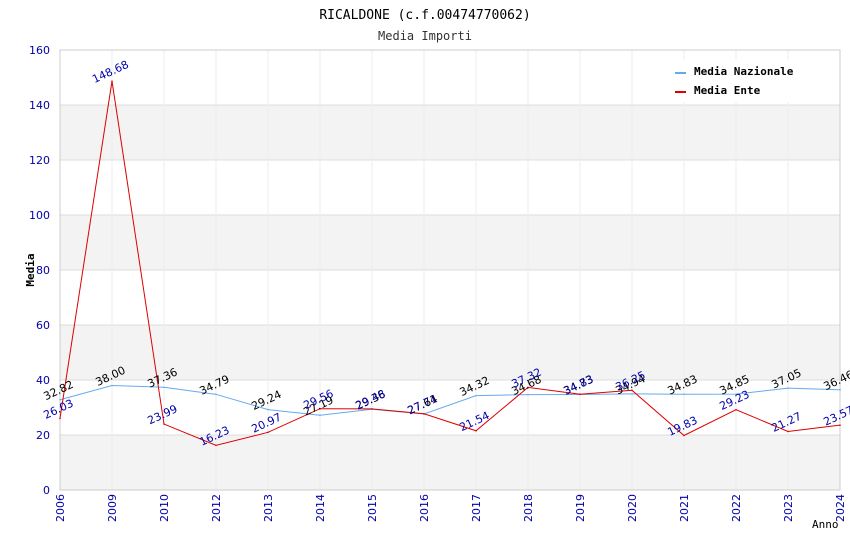 Image resolution: width=850 pixels, height=550 pixels. I want to click on x-tick-label: 2023, so click(788, 508).